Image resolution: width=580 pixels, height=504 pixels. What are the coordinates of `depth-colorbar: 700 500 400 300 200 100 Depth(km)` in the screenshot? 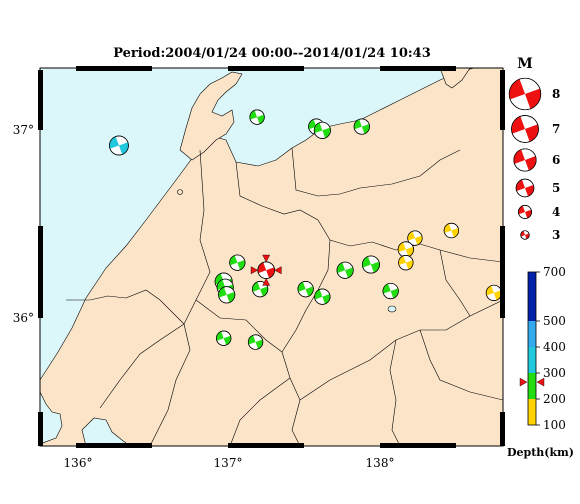 It's located at (540, 362).